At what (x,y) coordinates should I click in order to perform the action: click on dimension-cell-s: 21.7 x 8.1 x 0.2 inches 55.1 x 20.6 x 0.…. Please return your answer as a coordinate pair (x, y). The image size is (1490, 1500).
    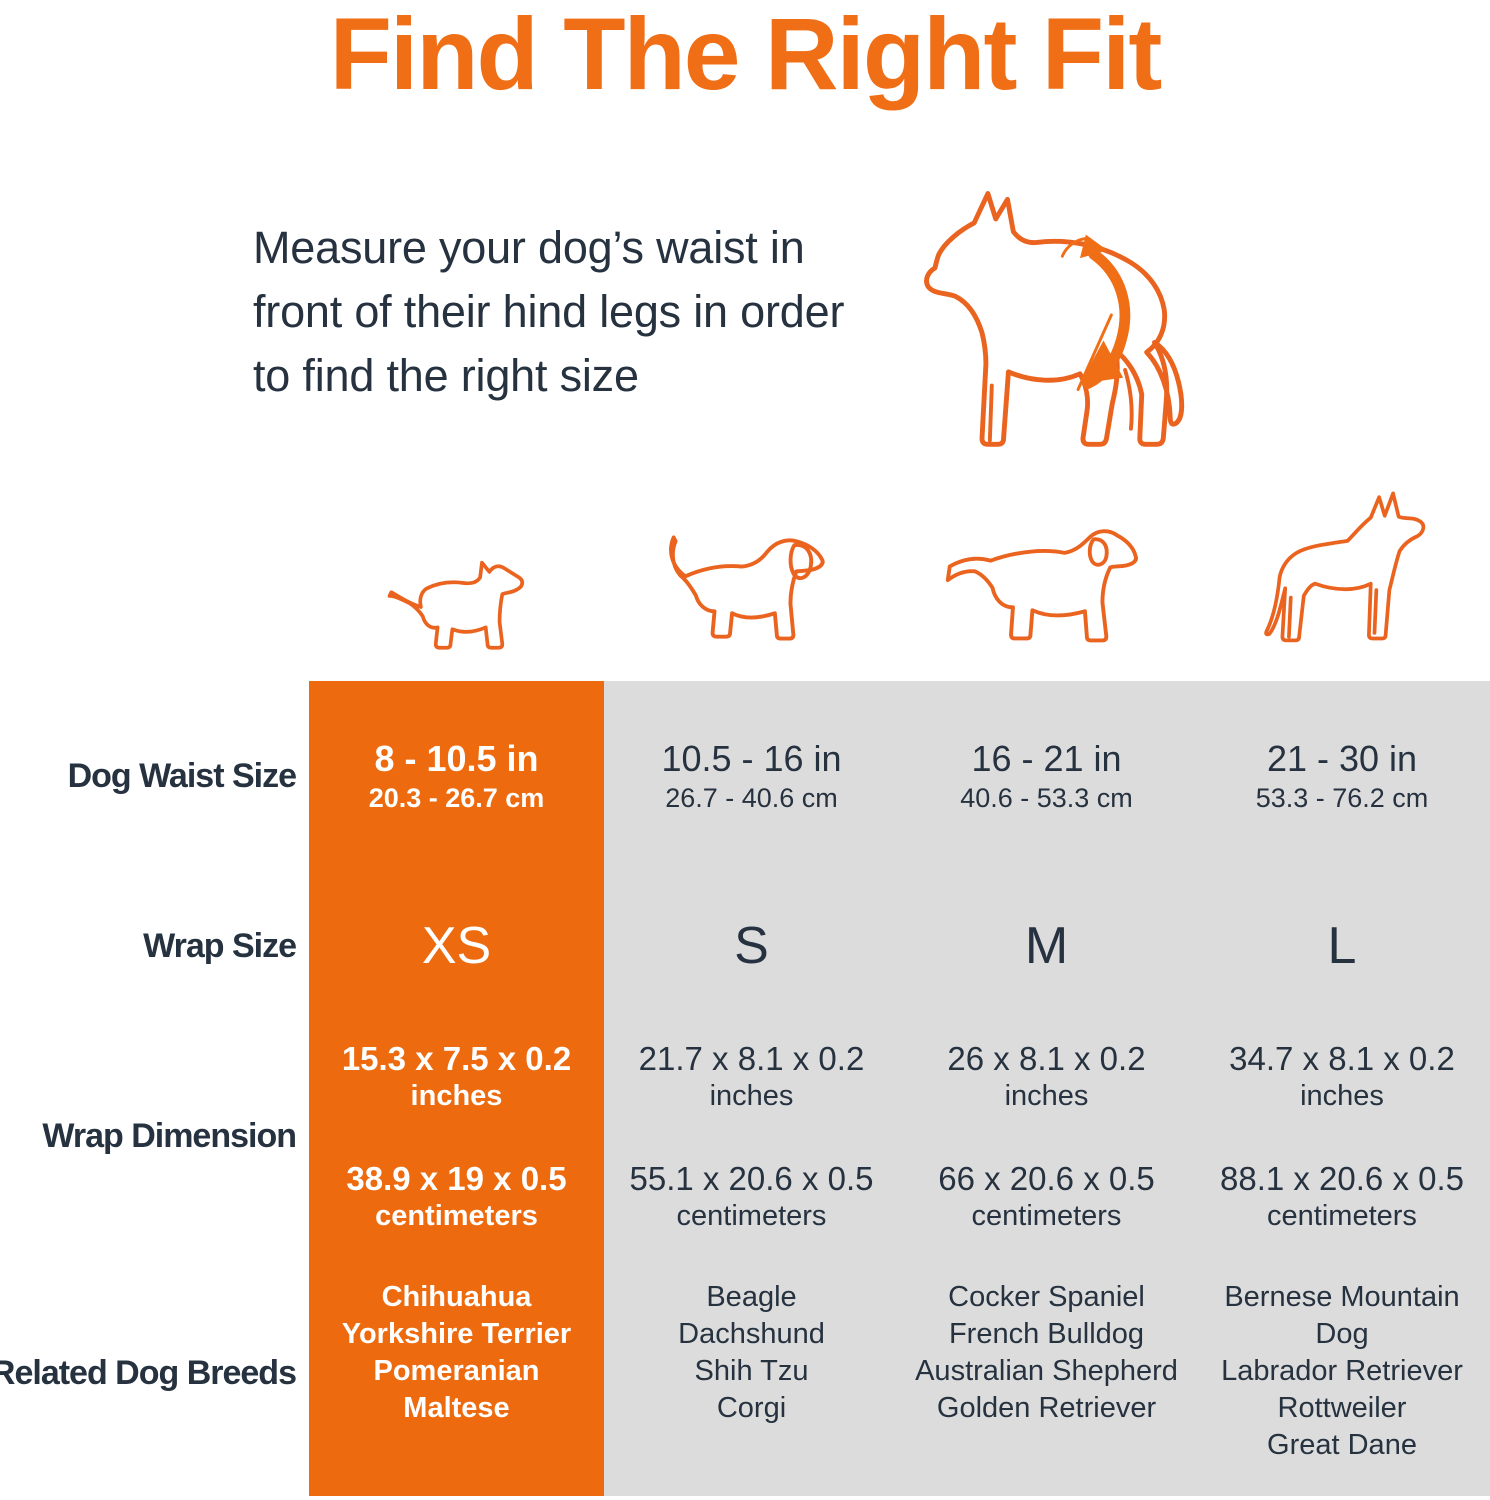
    Looking at the image, I should click on (751, 1136).